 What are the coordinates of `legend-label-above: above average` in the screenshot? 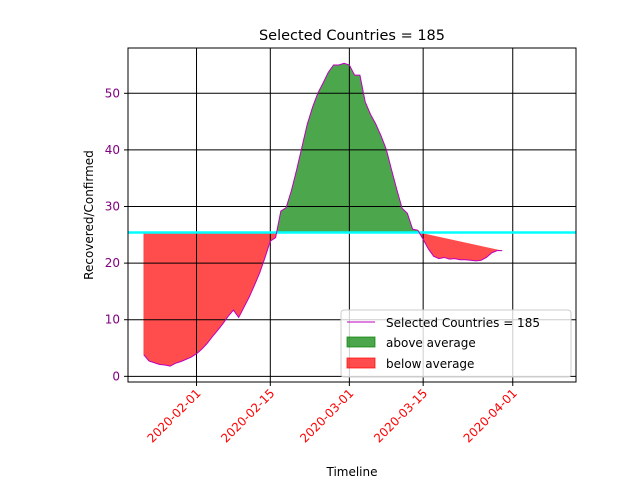 It's located at (431, 343).